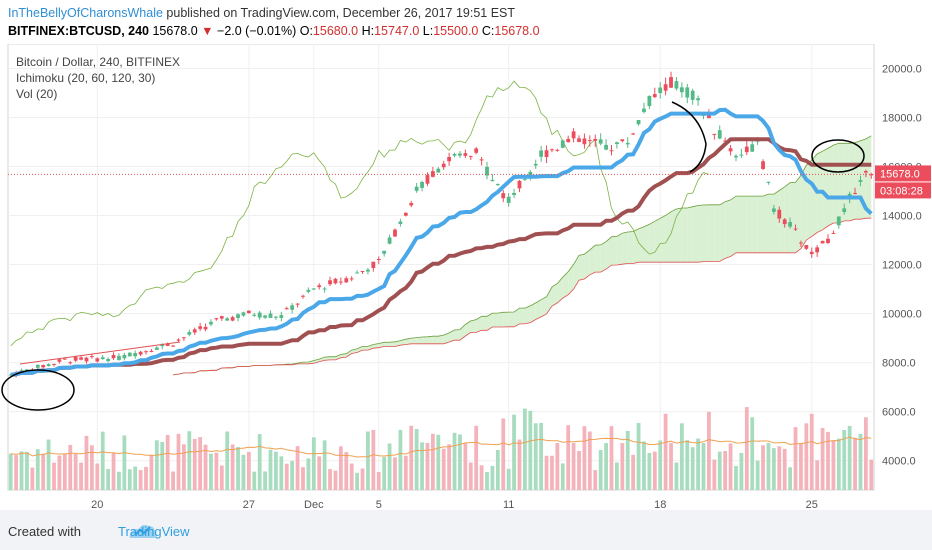 The image size is (932, 550). Describe the element at coordinates (397, 31) in the screenshot. I see `high-value: 15747.0` at that location.